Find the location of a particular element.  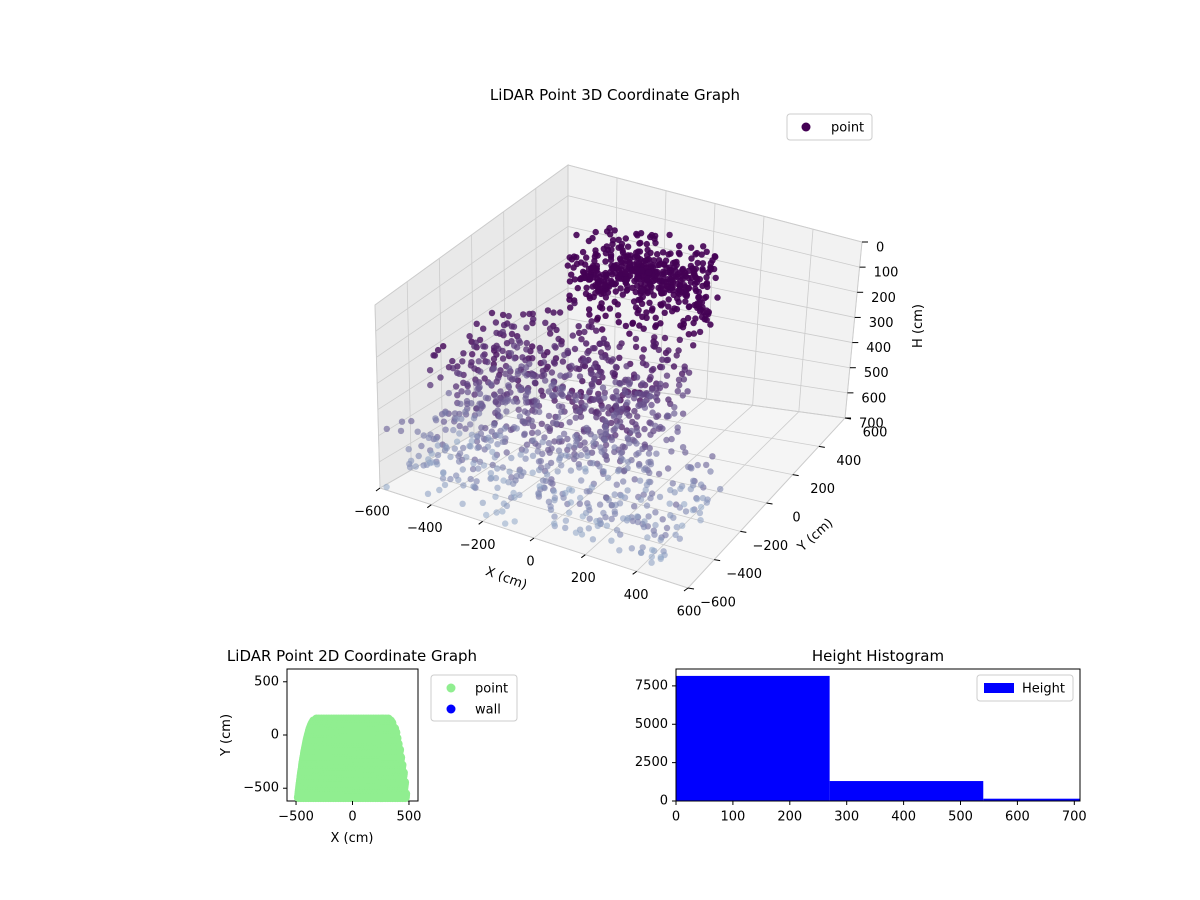

x-tick-label: 700 is located at coordinates (1074, 817).